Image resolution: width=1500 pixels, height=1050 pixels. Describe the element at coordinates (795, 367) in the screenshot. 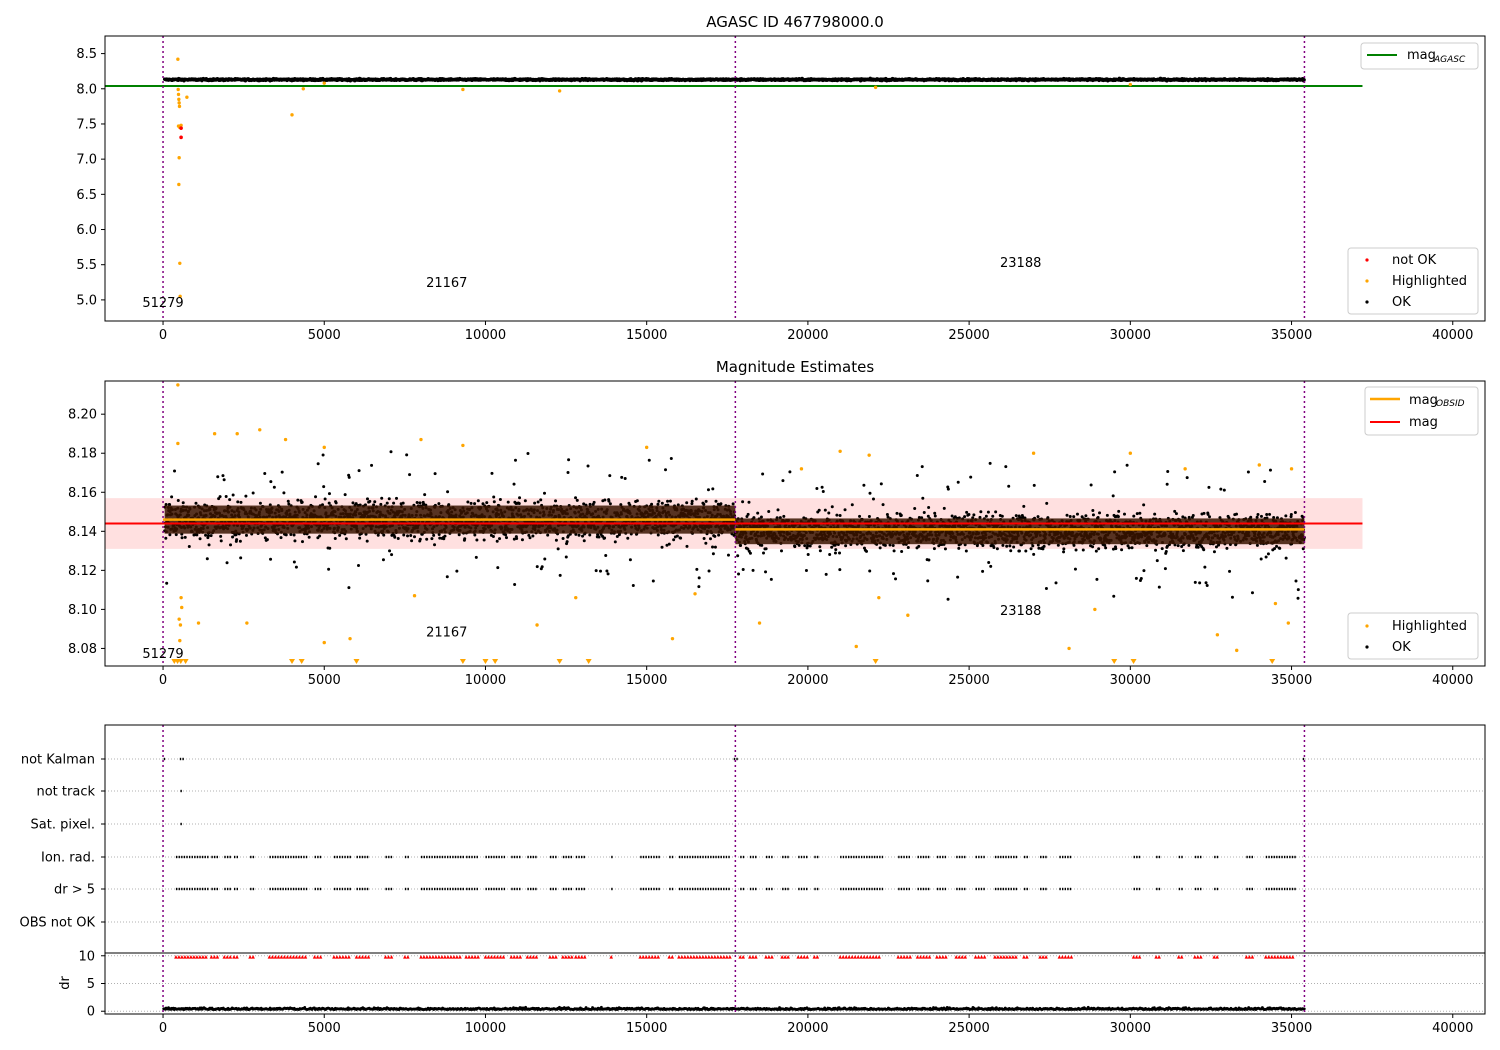

I see `panel2-title: Magnitude Estimates` at that location.